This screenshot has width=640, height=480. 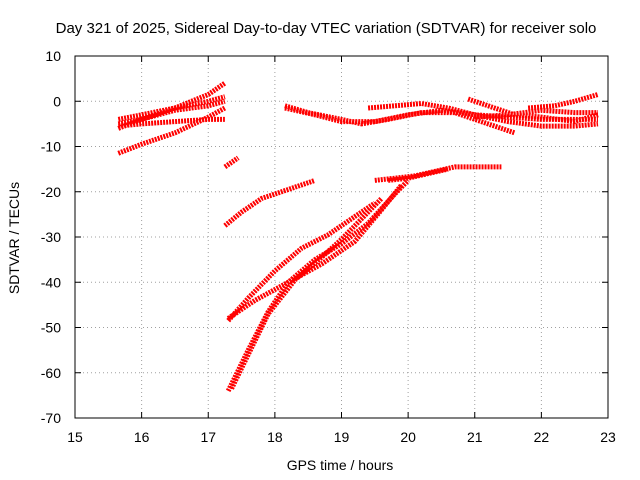 I want to click on y-tick-labels: -70 -60 -50 -40 -30 -20 -10 0 10, so click(x=51, y=237).